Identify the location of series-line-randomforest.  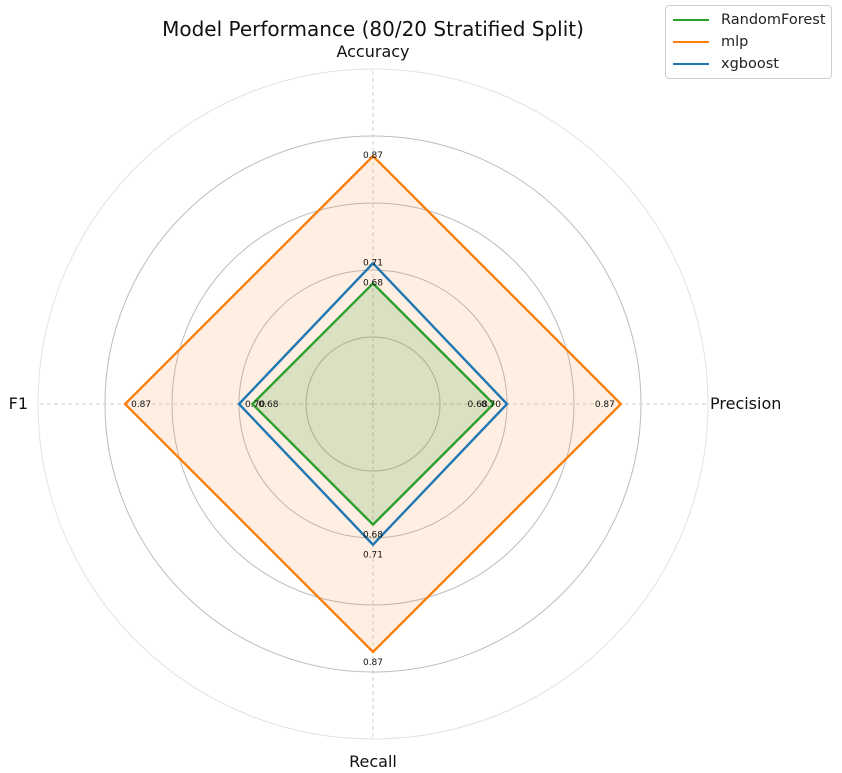
(373, 404).